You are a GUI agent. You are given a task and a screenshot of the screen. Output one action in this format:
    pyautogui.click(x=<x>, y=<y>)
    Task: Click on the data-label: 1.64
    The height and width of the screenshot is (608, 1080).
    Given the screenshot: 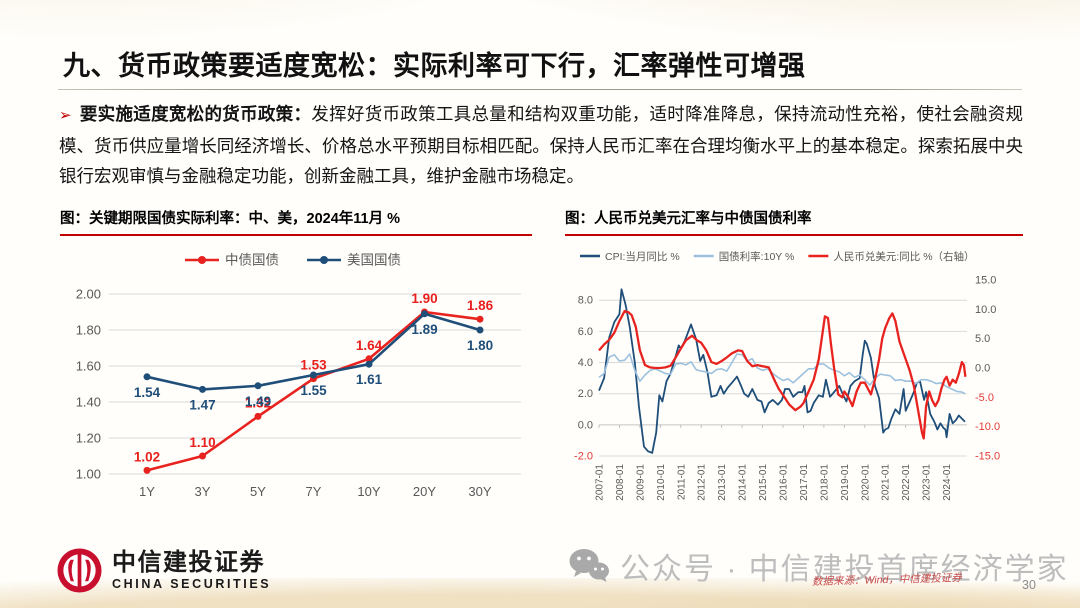 What is the action you would take?
    pyautogui.click(x=369, y=345)
    